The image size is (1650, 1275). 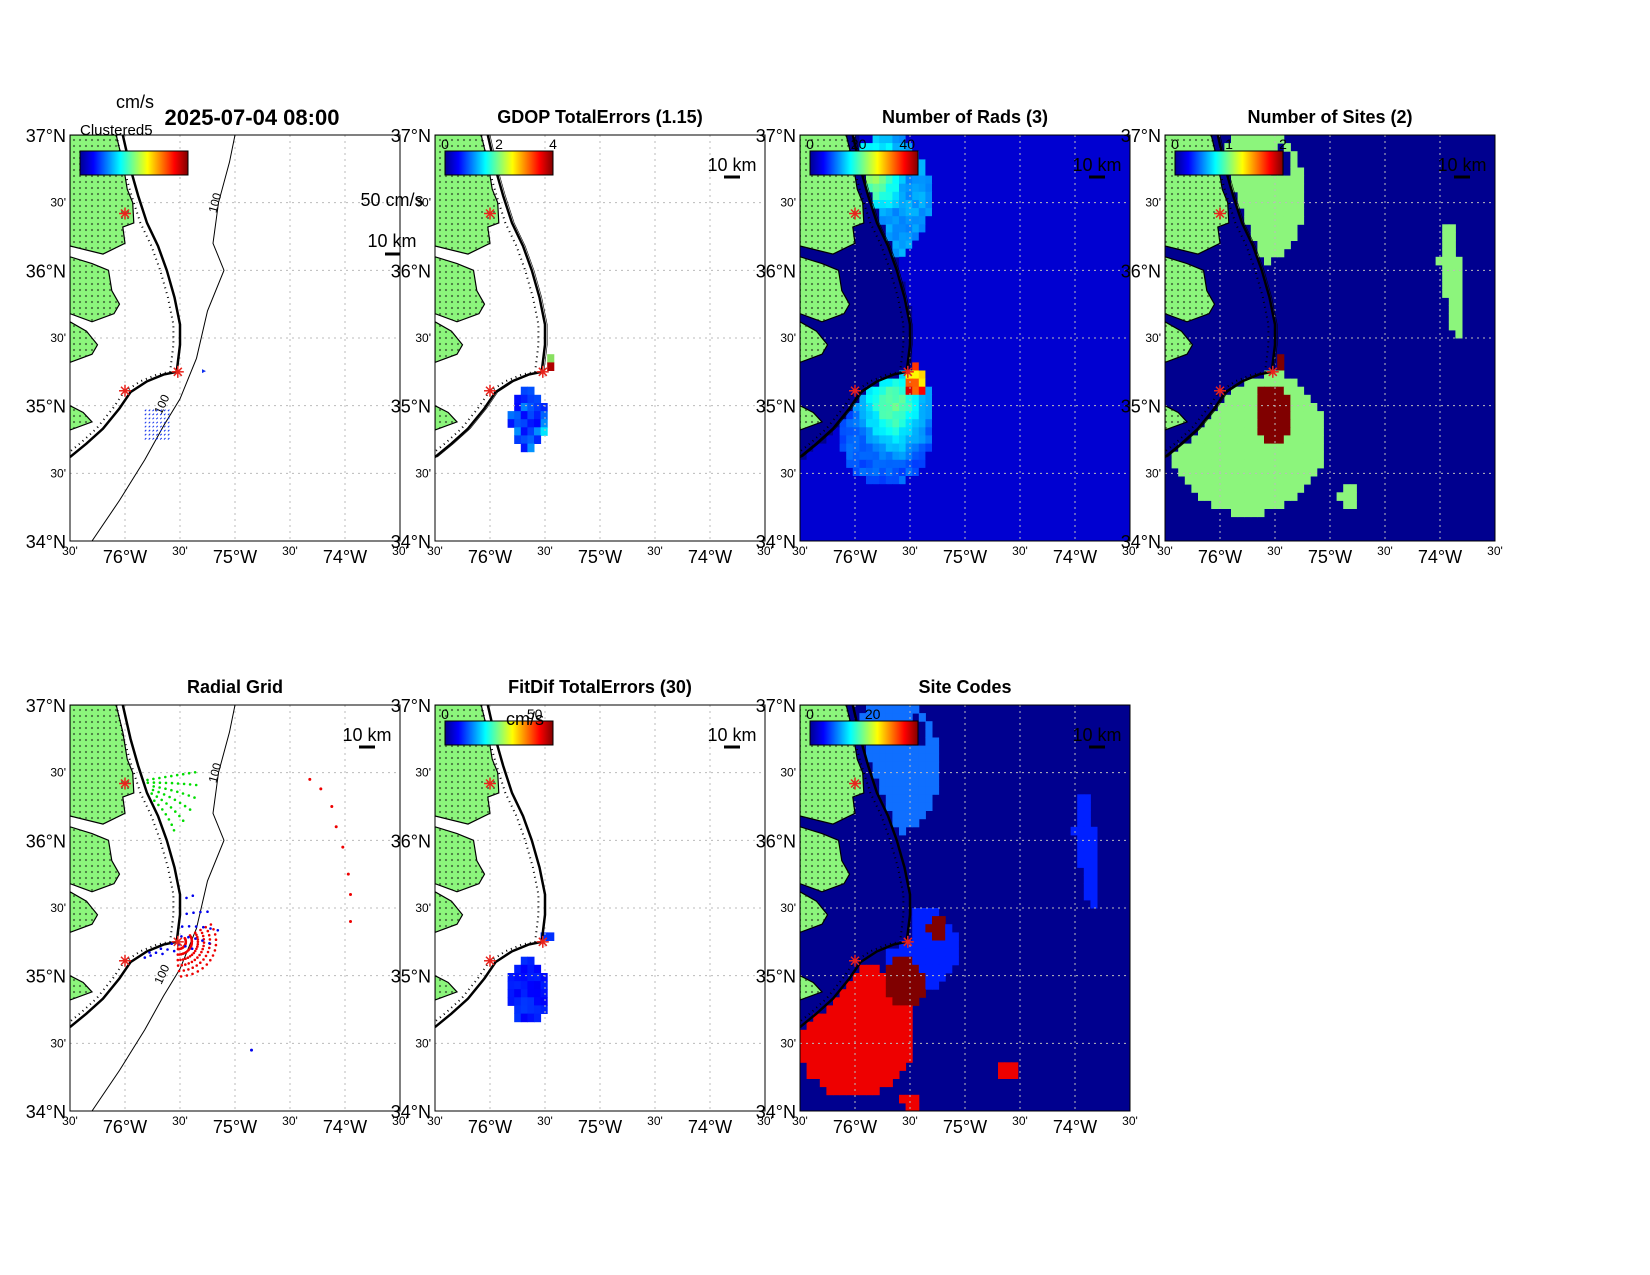 I want to click on colorbar-tick: 2, so click(x=1283, y=144).